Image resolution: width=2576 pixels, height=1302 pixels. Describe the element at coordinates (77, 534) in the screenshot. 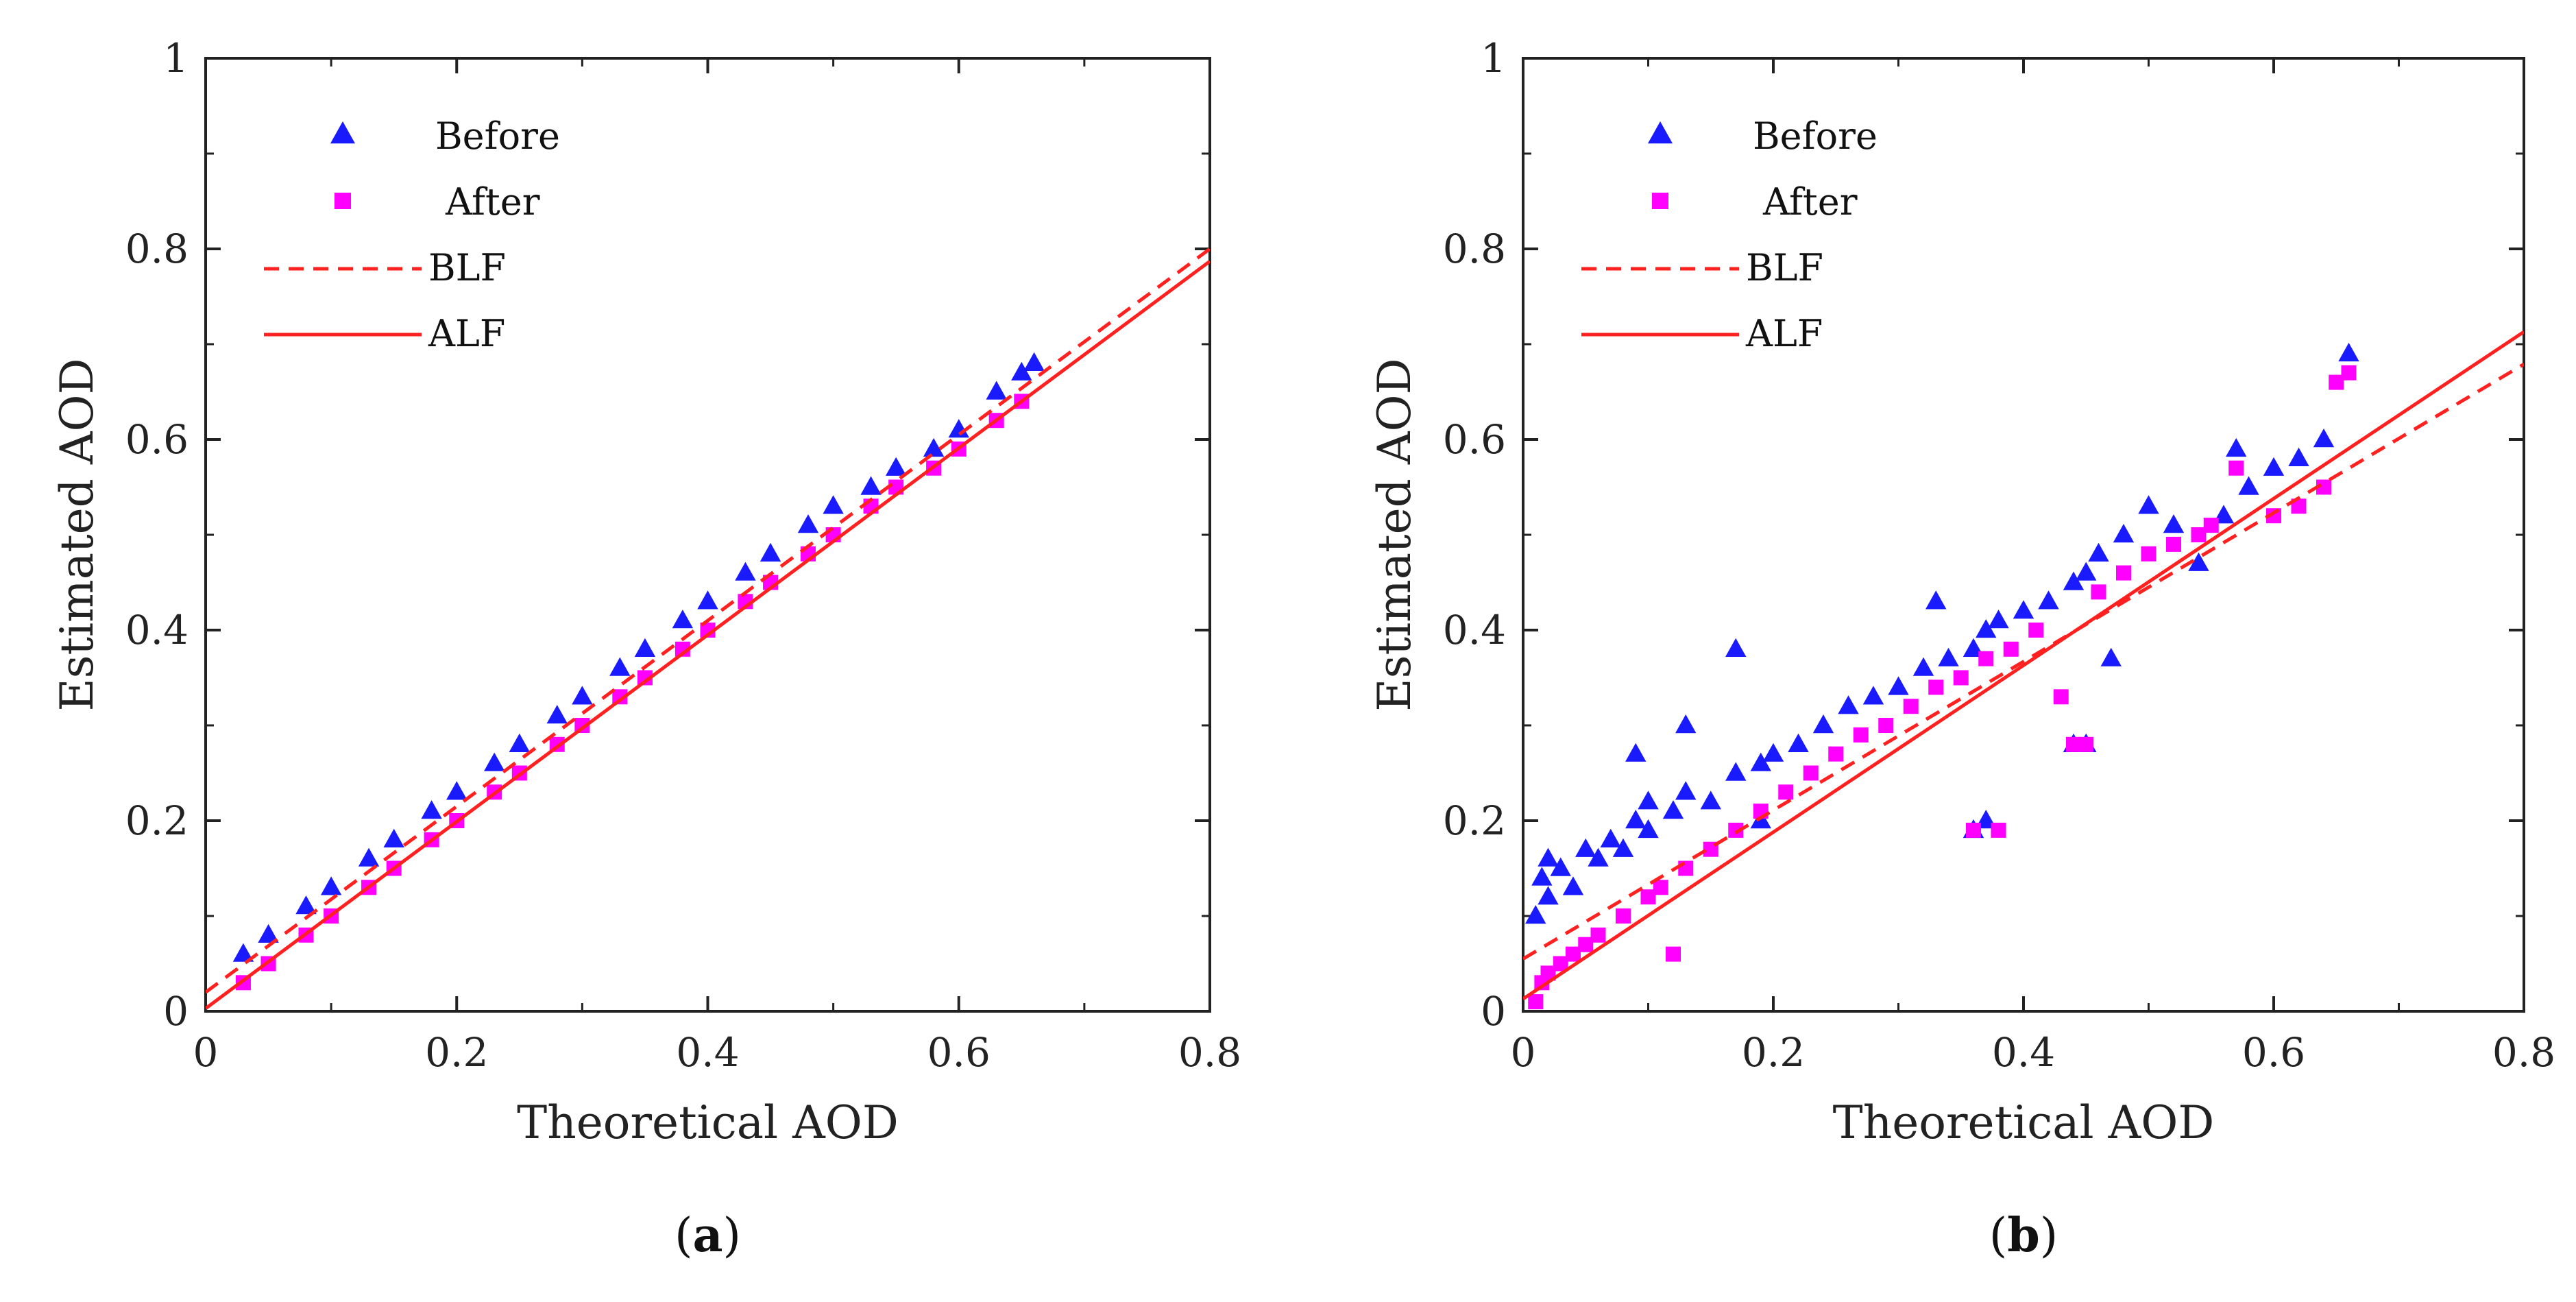

I see `y-axis-title: Estimated AOD` at that location.